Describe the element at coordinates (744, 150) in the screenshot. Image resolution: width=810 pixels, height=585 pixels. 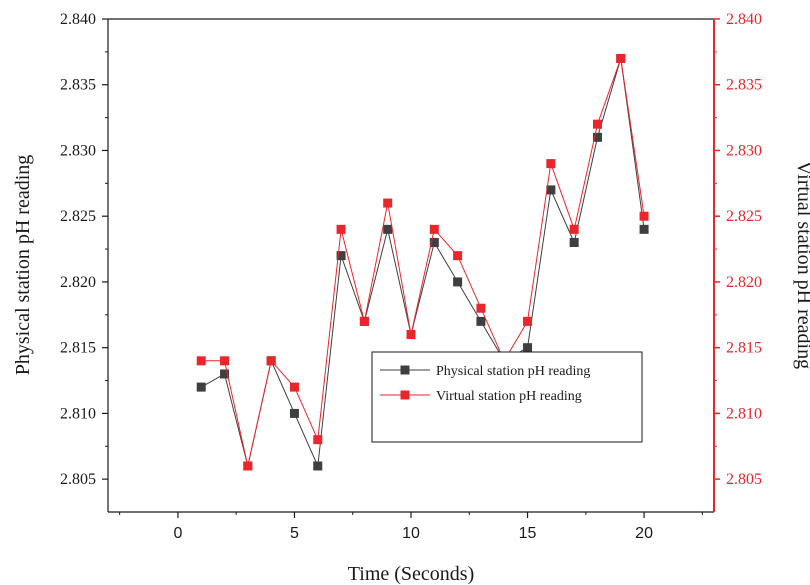
I see `y-tick-label-right: 2.830` at that location.